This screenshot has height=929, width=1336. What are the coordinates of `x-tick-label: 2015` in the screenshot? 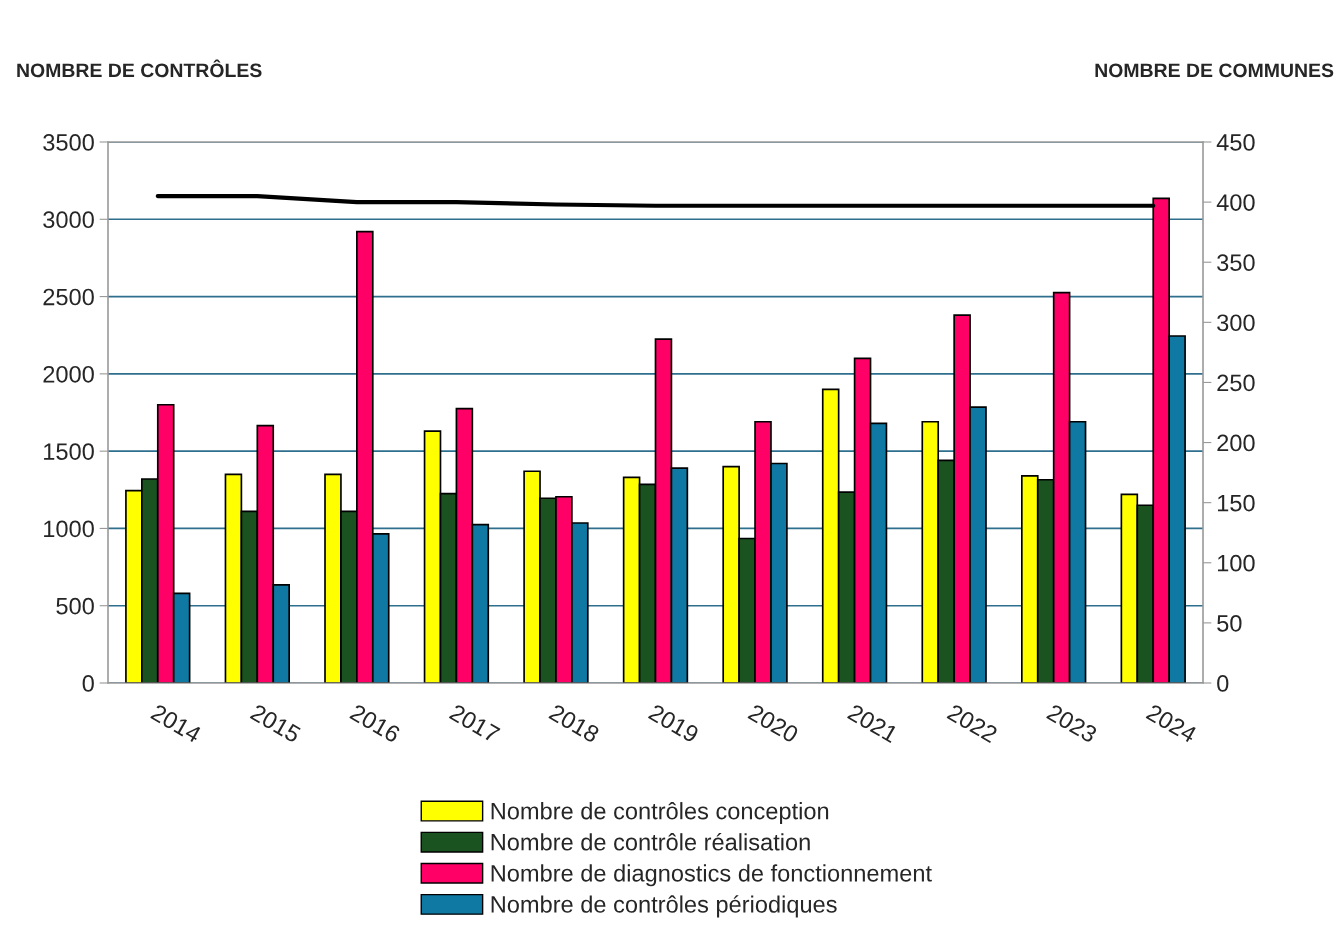 It's located at (275, 723).